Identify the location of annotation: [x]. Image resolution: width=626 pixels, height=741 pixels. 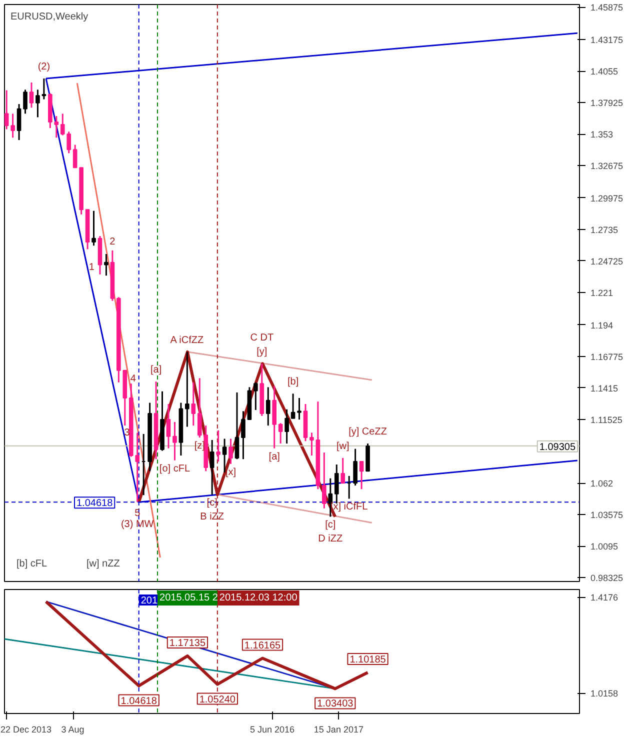
(230, 472).